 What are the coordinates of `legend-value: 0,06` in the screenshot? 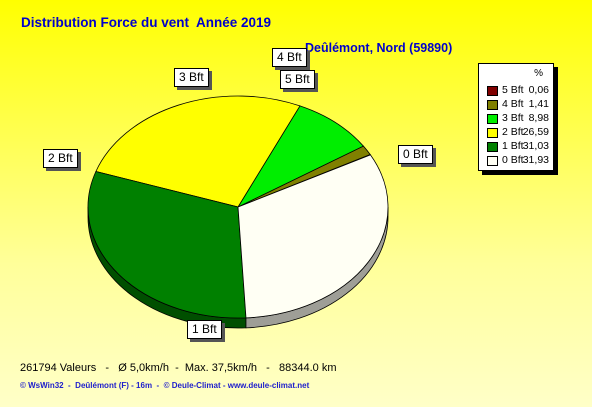 It's located at (538, 90).